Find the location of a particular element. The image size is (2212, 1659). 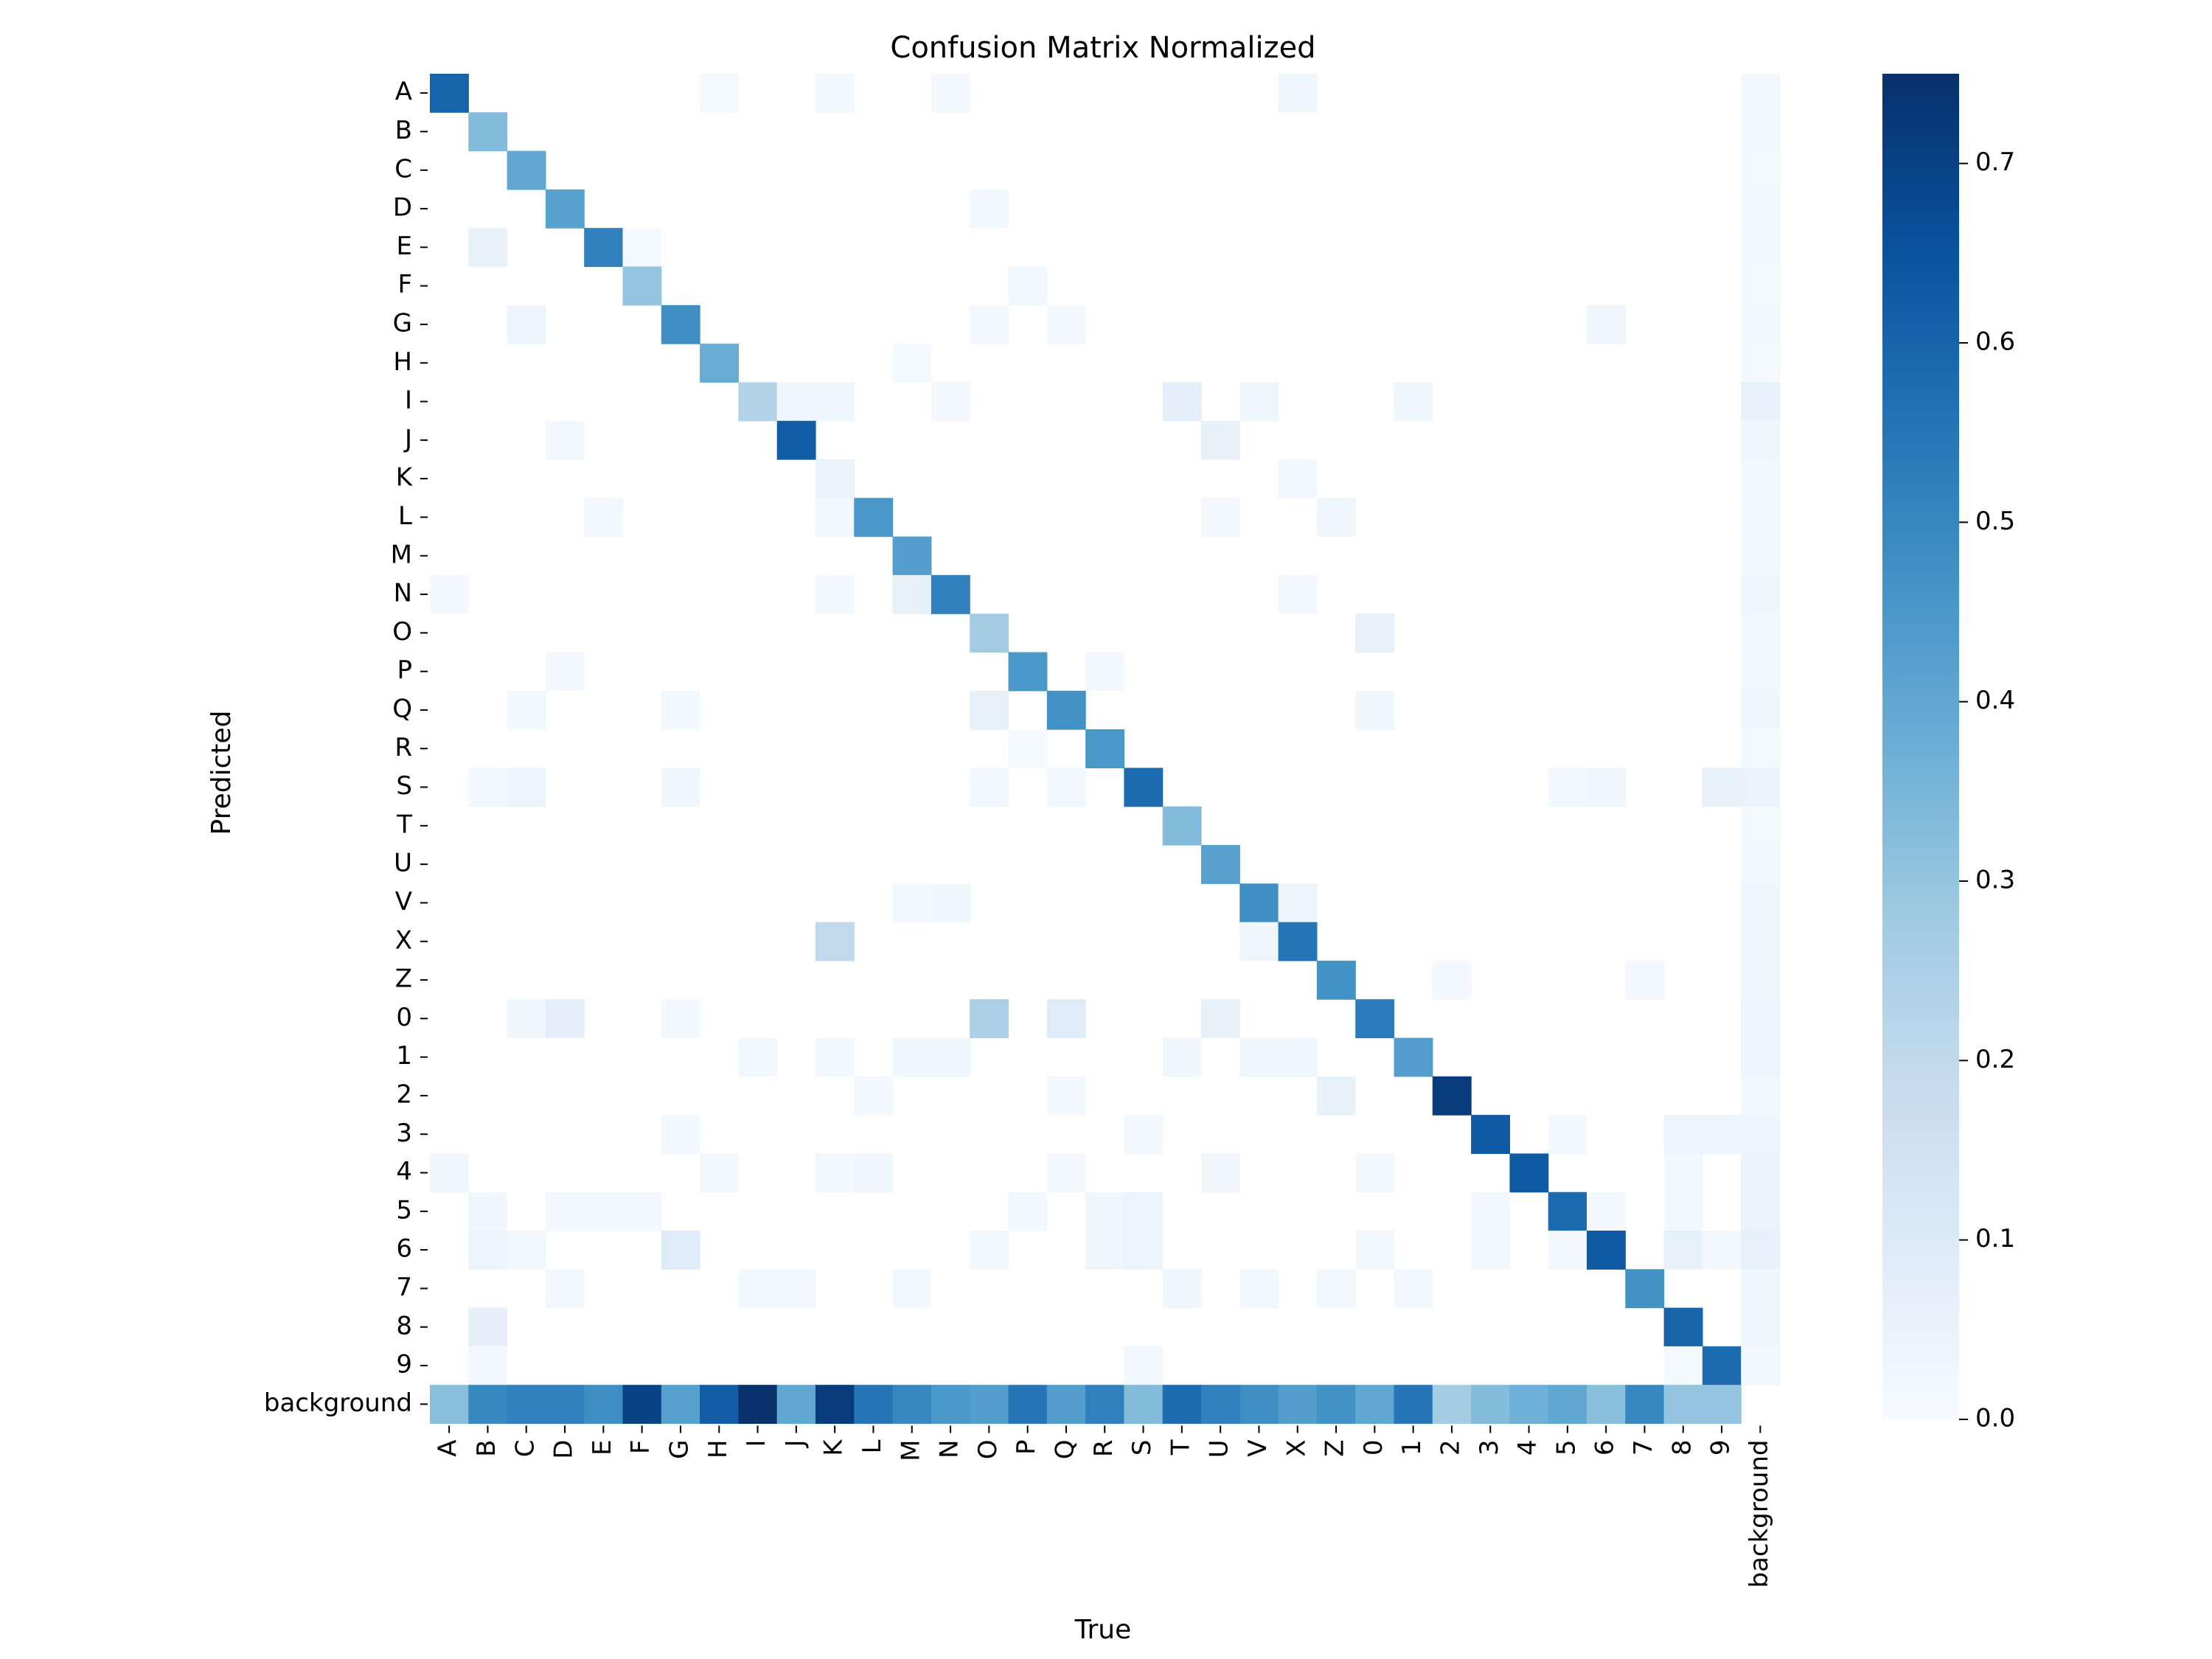

x-tick-label: R is located at coordinates (1104, 1449).